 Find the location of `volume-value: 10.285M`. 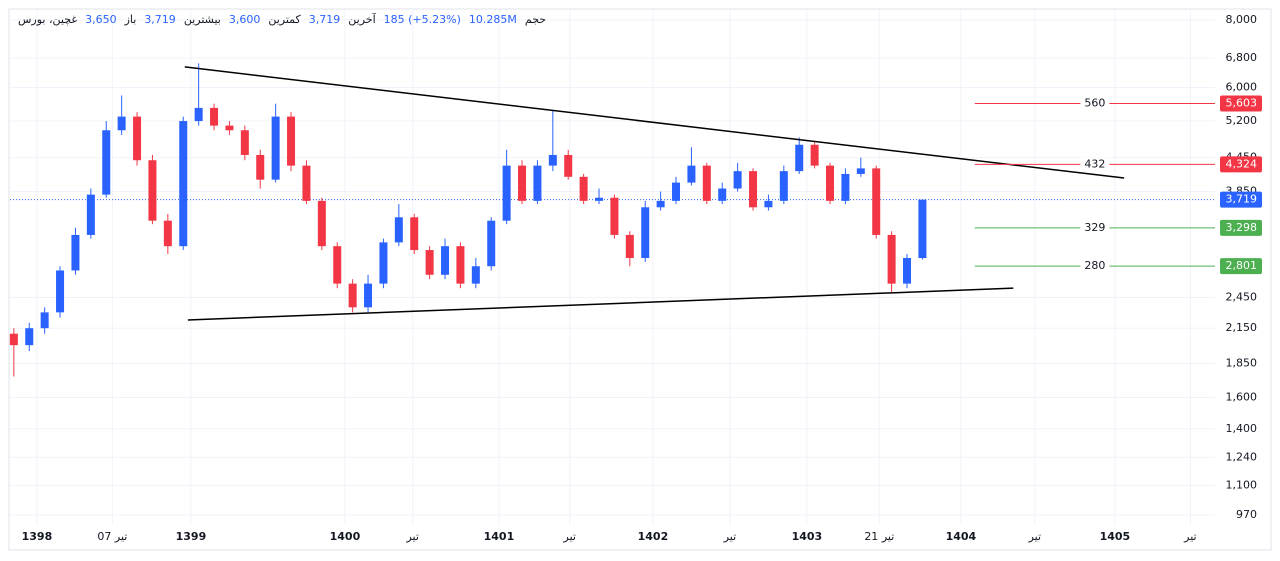

volume-value: 10.285M is located at coordinates (492, 19).